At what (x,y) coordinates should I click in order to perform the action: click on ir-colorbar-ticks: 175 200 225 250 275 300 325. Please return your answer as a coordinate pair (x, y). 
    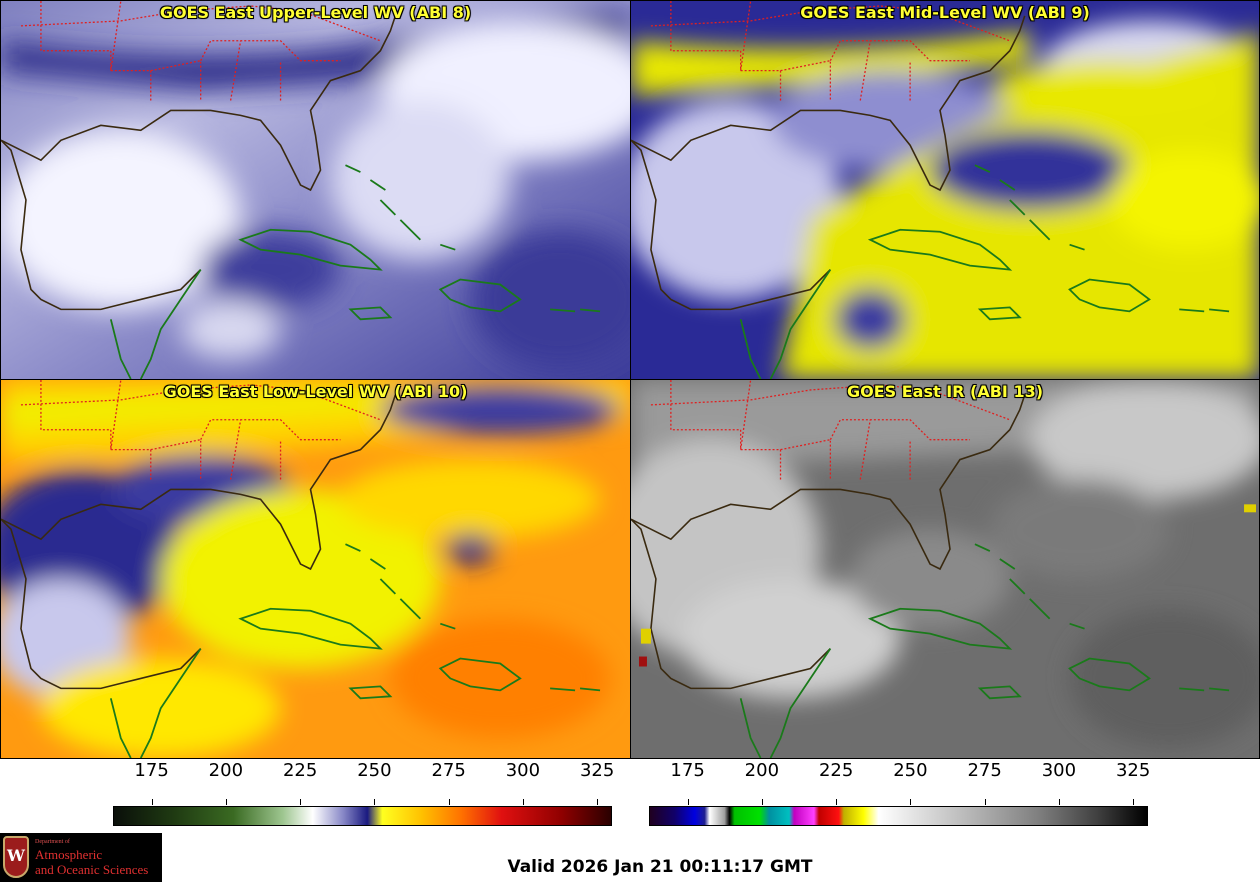
    Looking at the image, I should click on (900, 782).